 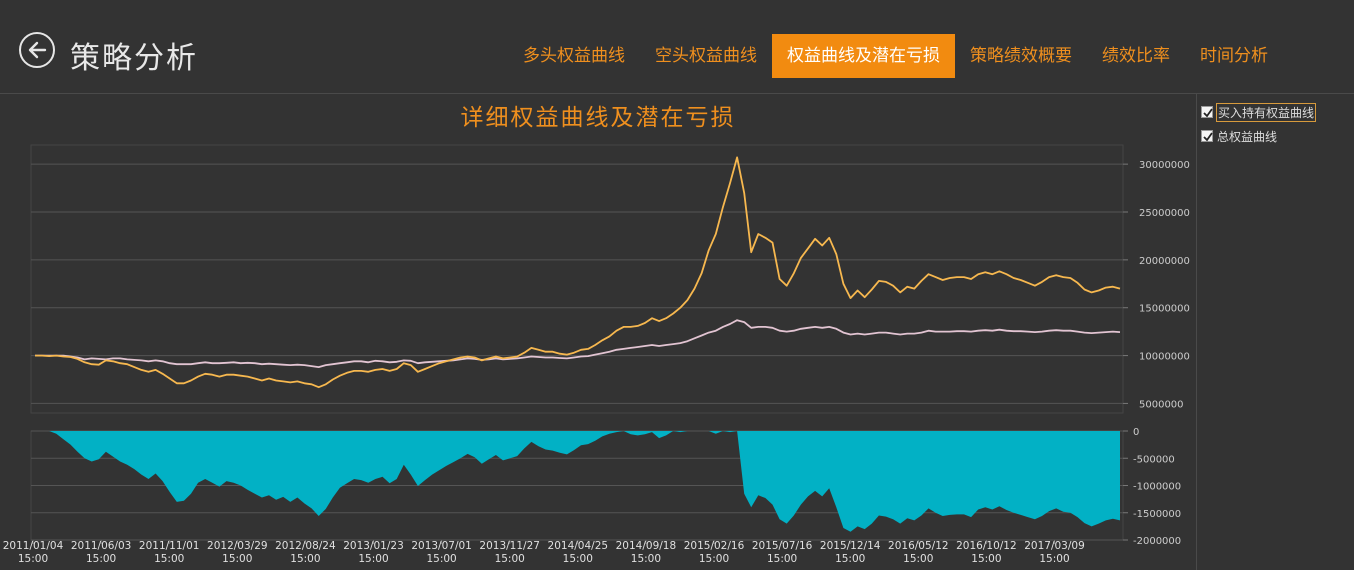 I want to click on tab-bar: 多头权益曲线 空头权益曲线 权益曲线及潜在亏损 策略绩效概要 绩效比率 时间分析, so click(x=895, y=56).